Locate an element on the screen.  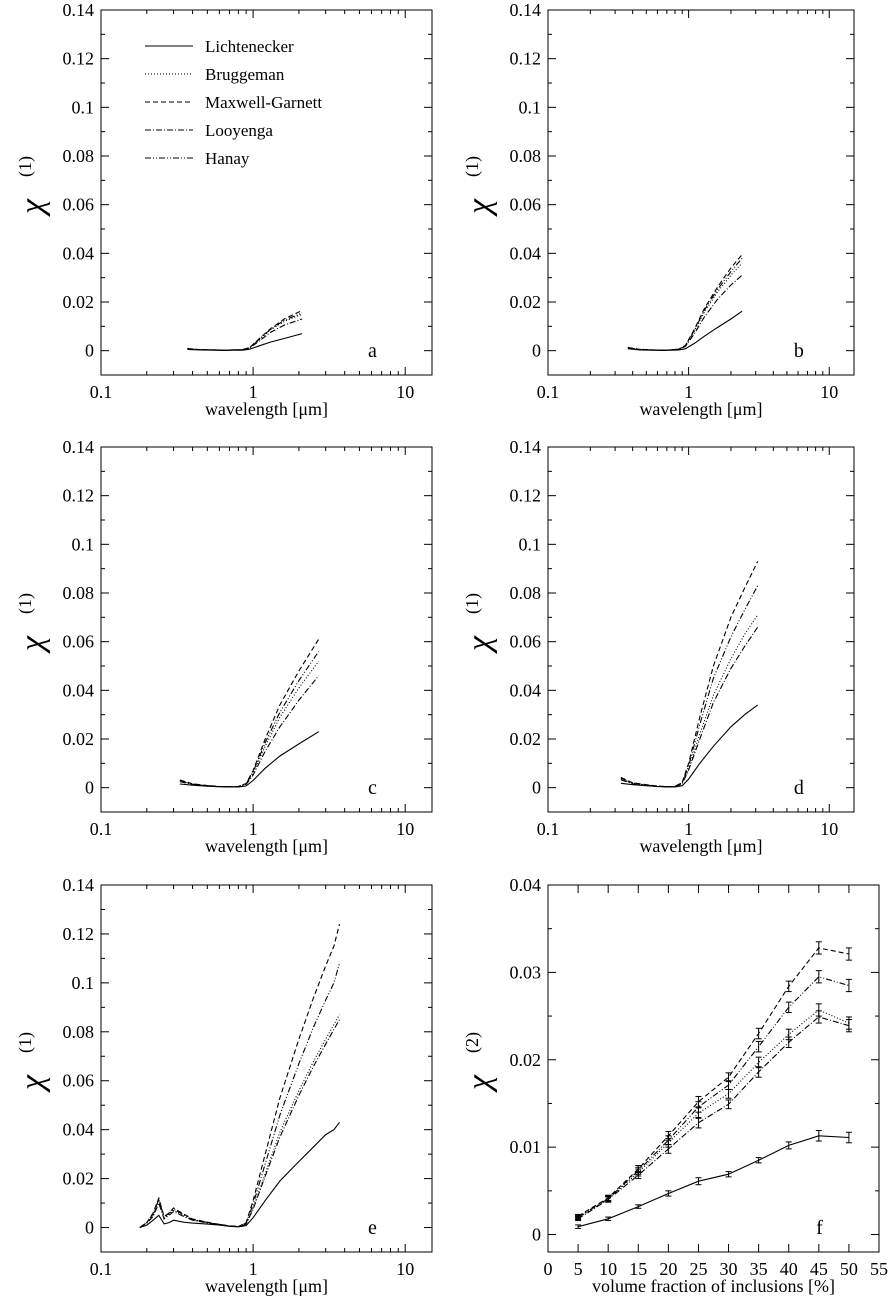
x-tick-label: 45 is located at coordinates (819, 1269).